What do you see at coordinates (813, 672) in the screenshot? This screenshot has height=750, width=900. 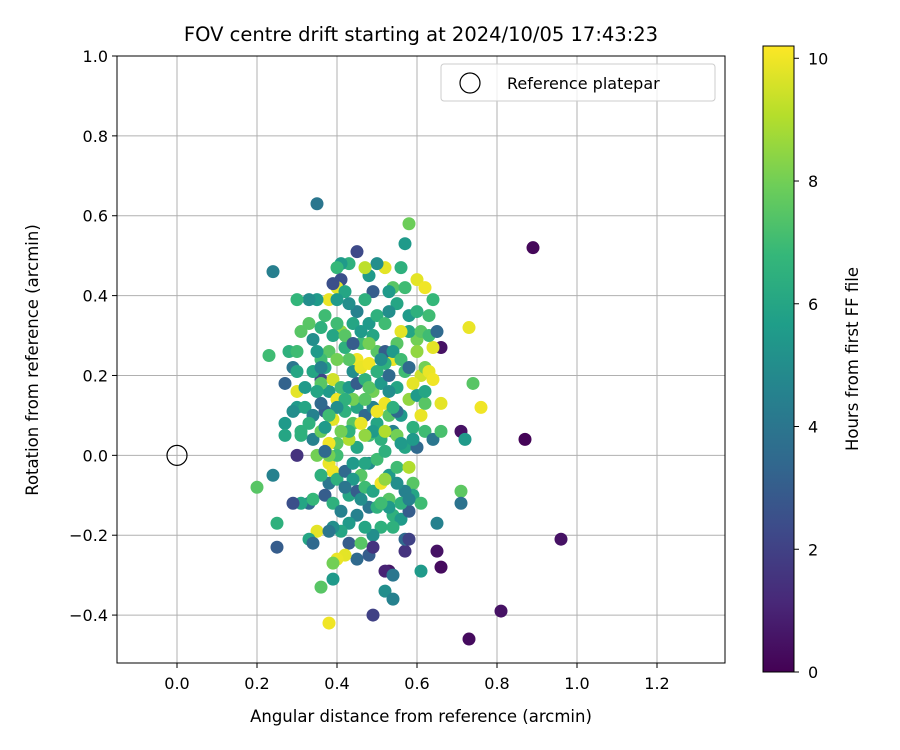 I see `colorbar-tick-label: 0` at bounding box center [813, 672].